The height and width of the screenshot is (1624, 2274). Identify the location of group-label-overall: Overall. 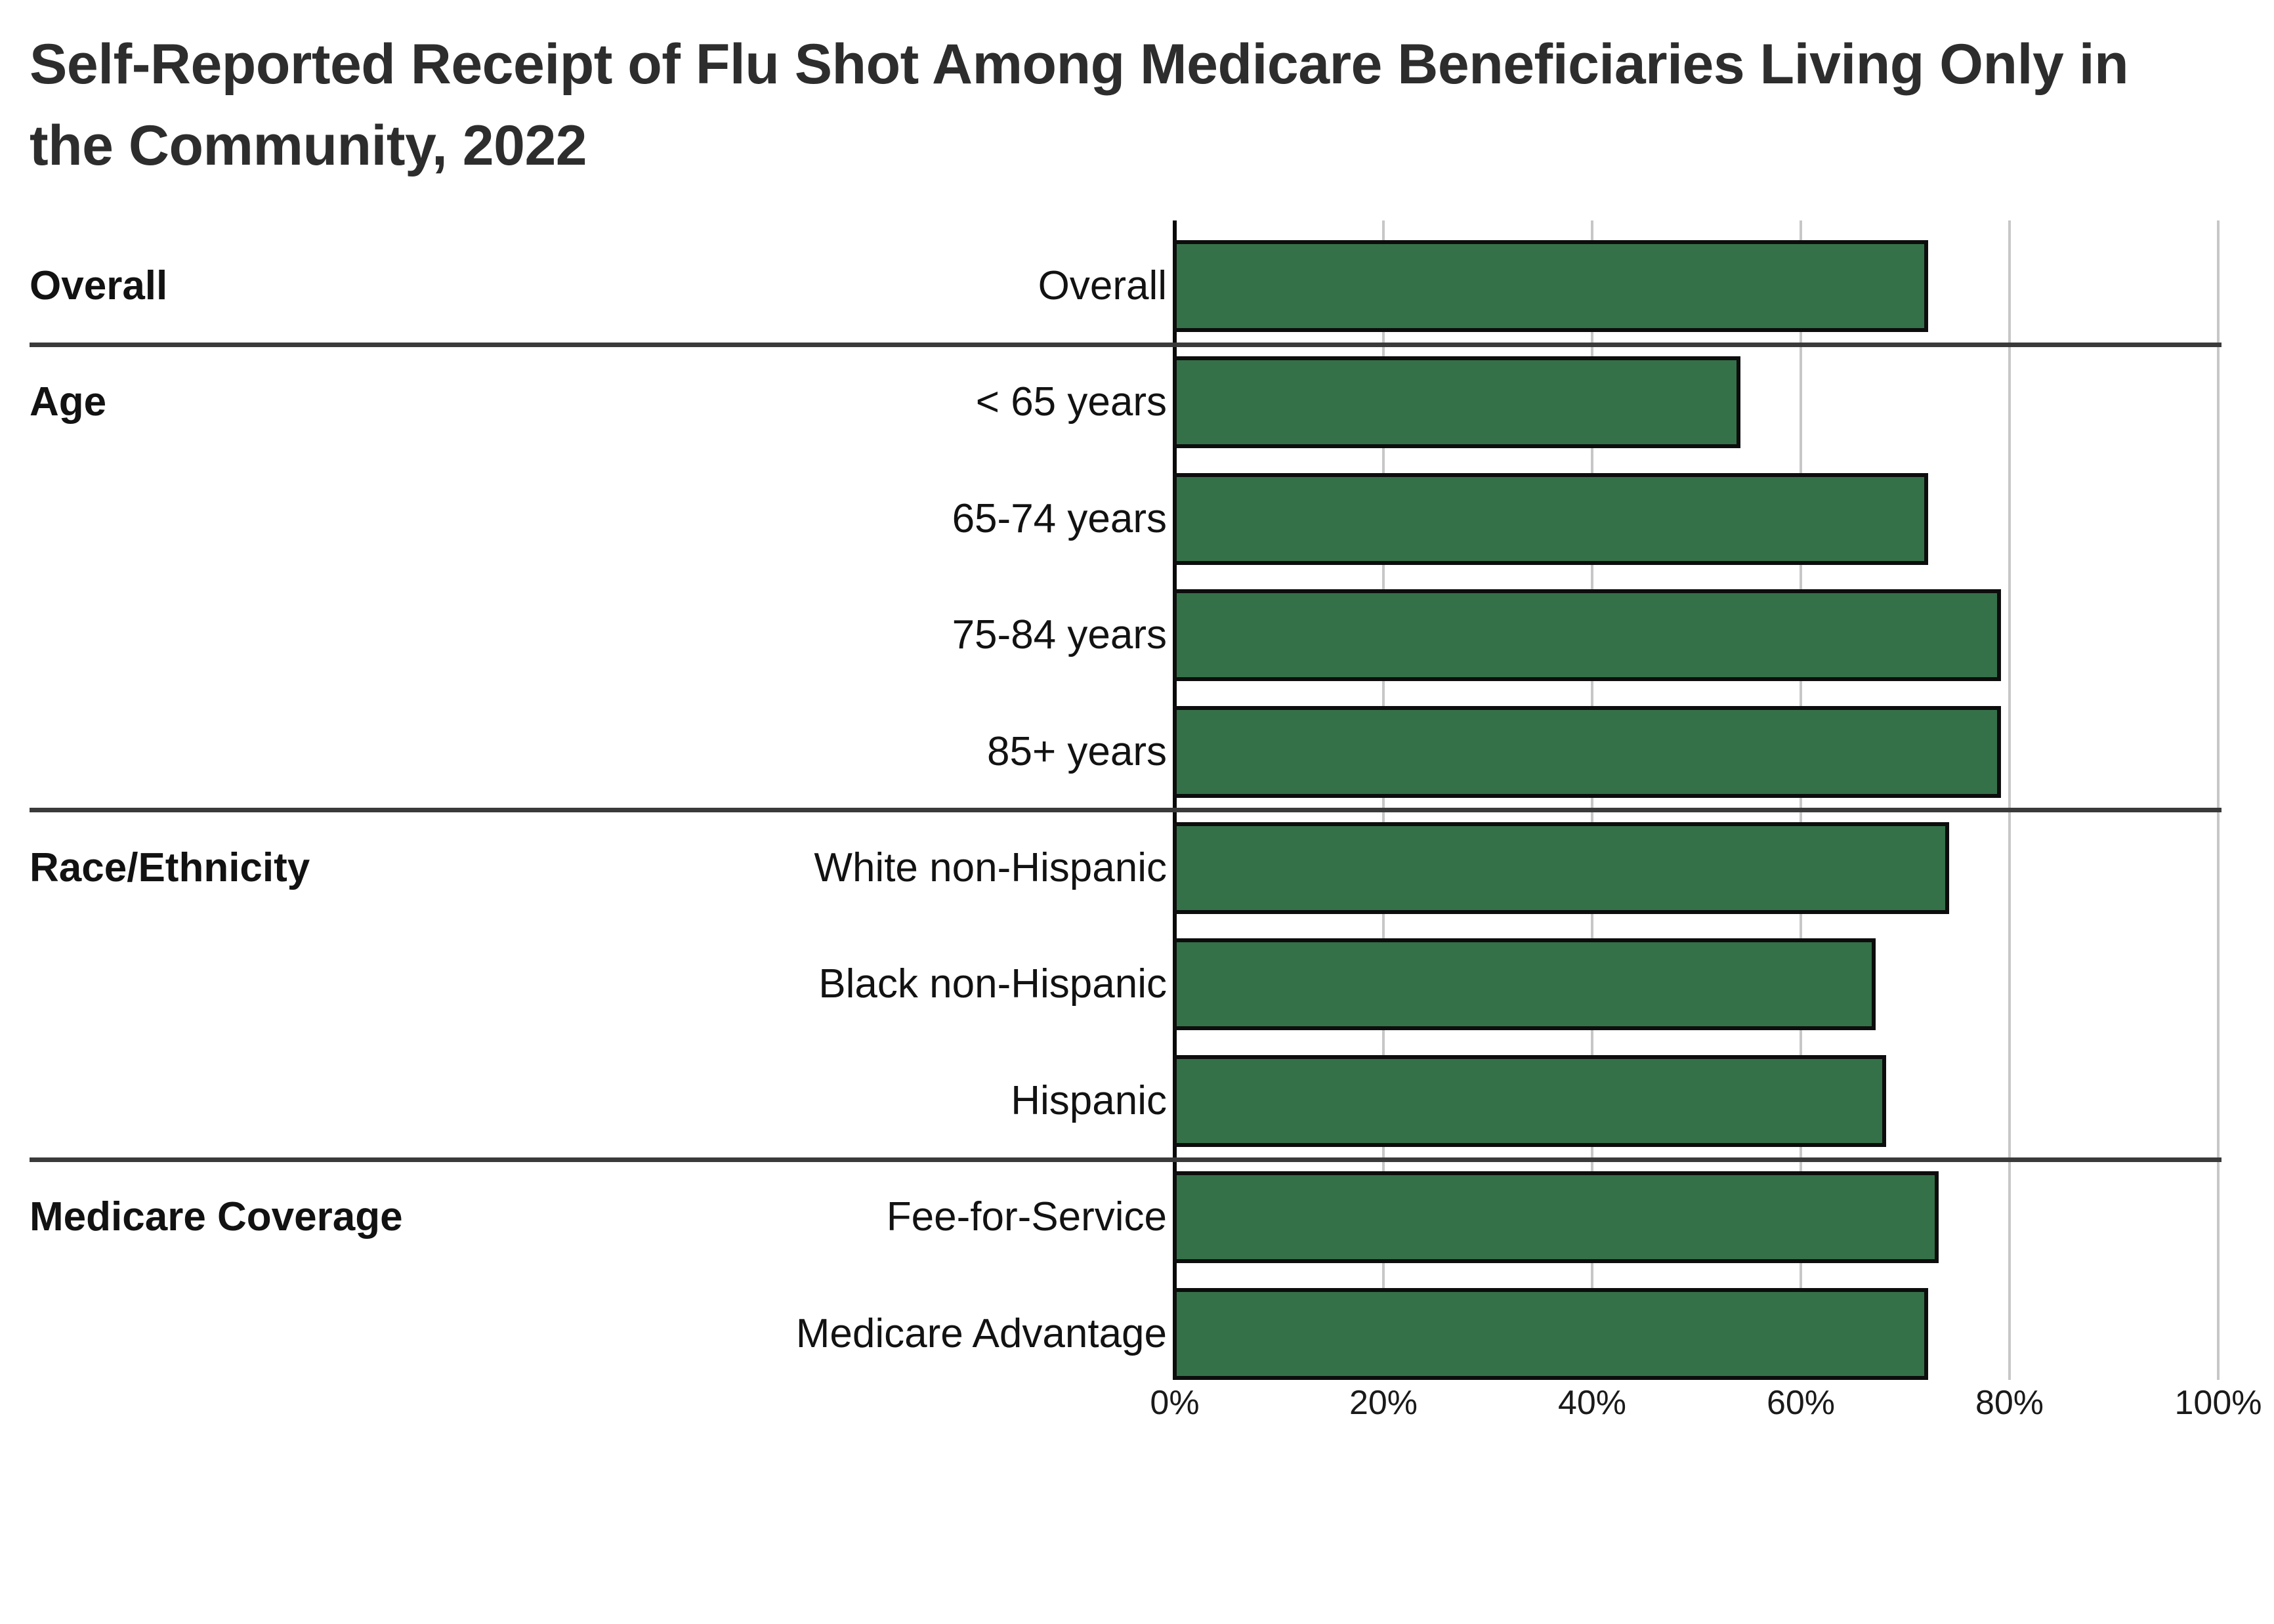
(99, 285).